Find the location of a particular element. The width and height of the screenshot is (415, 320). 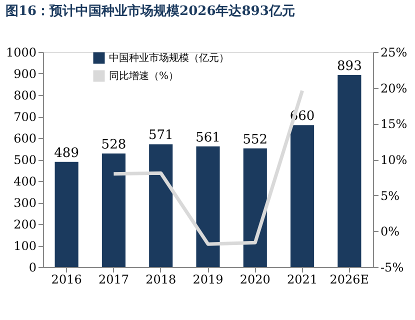

y-tick-label: 100 is located at coordinates (25, 246).